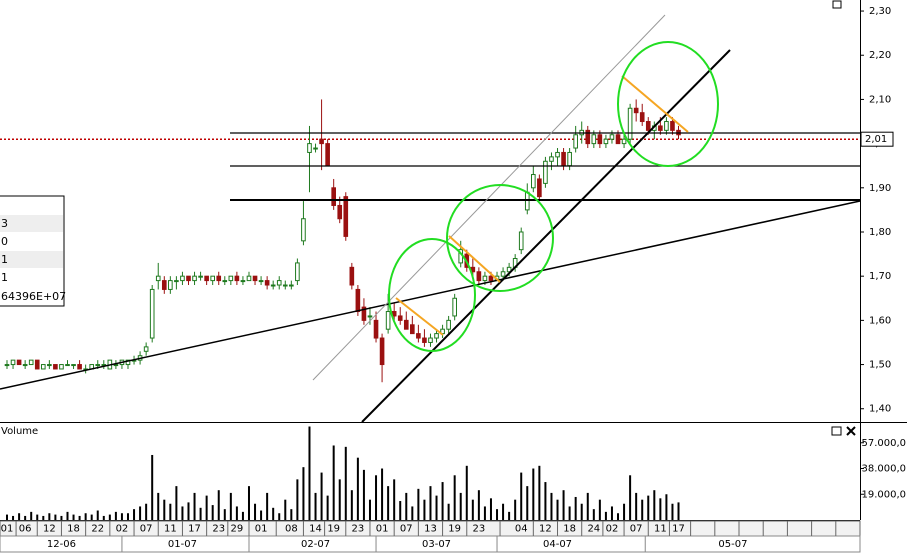 The width and height of the screenshot is (907, 553). I want to click on y-tick-label: 2,10, so click(880, 99).